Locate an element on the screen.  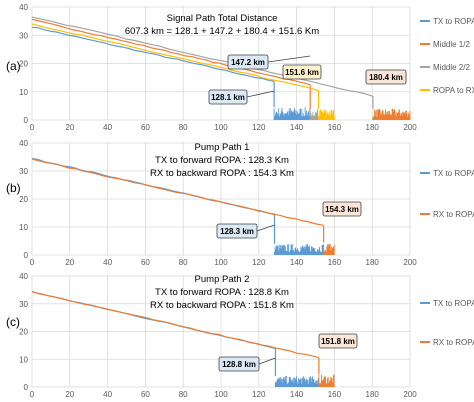
callout: 128.8 km is located at coordinates (247, 364).